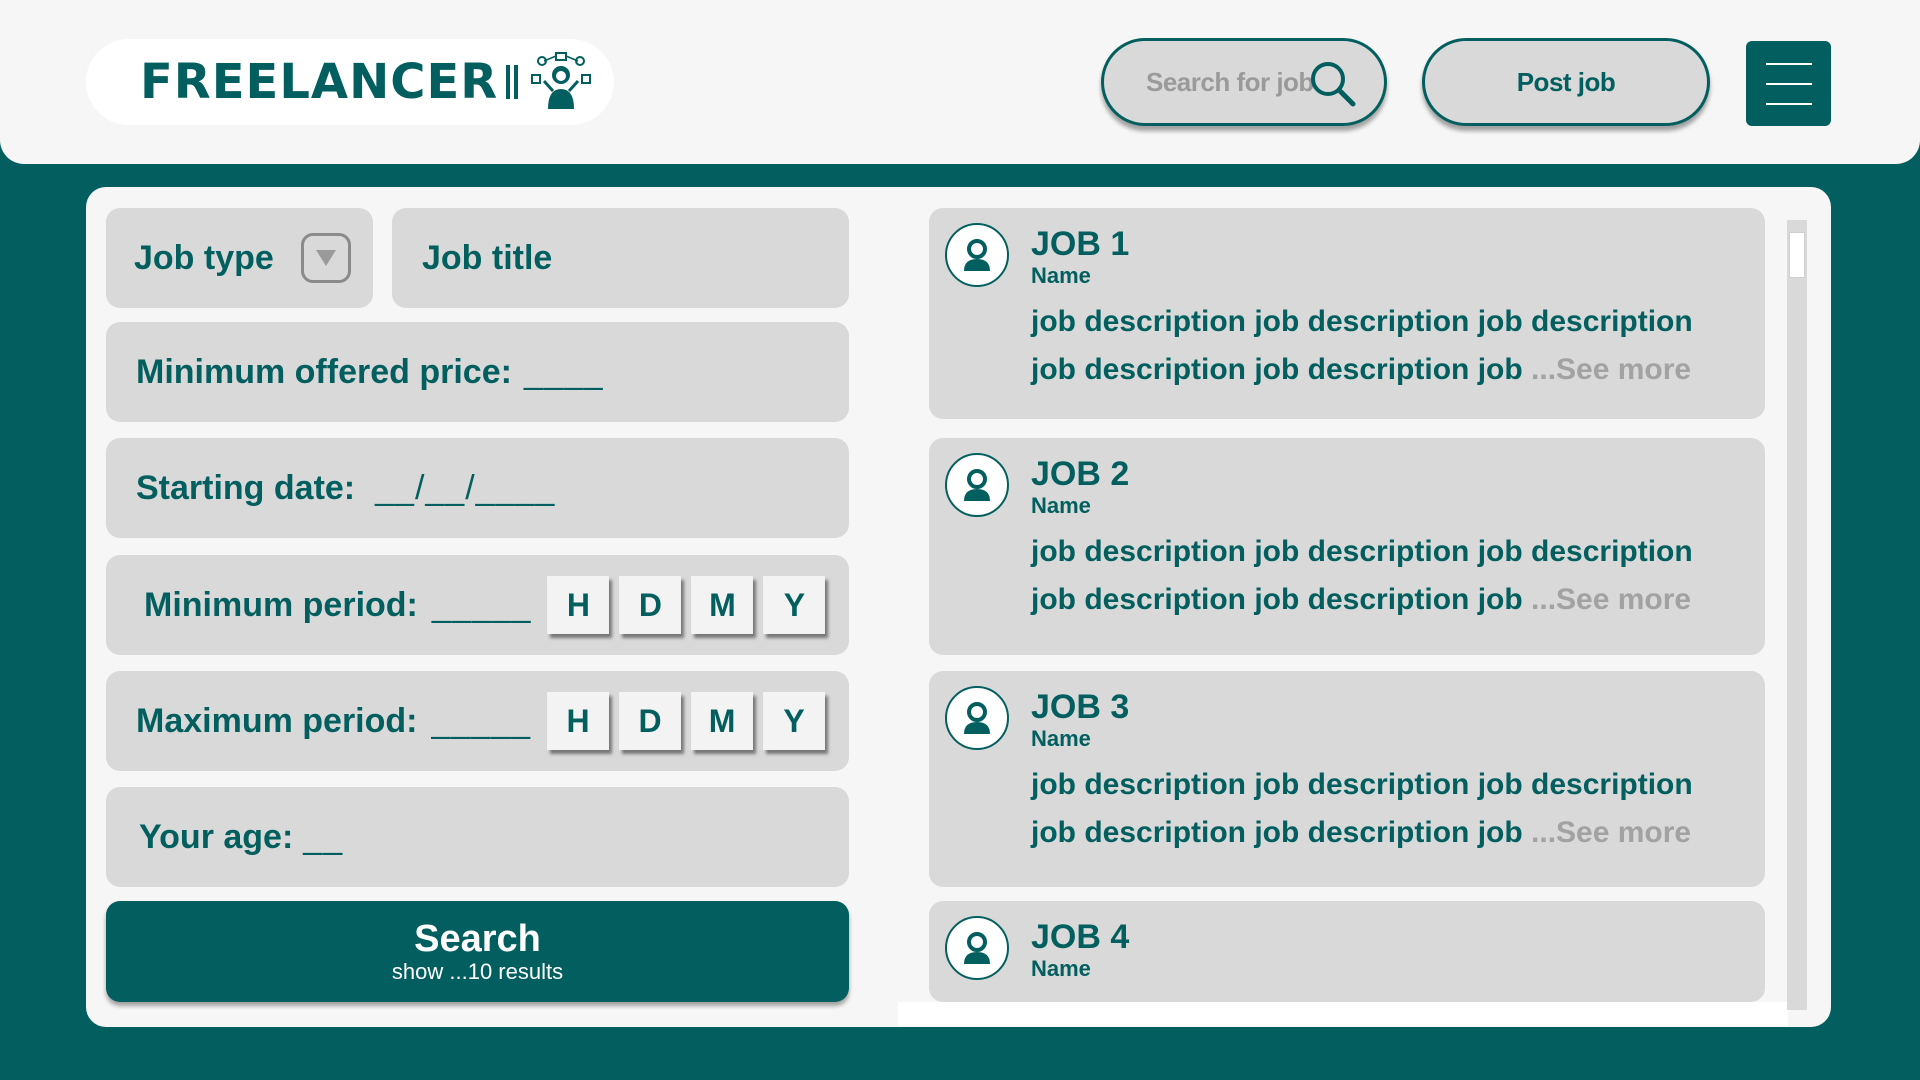  What do you see at coordinates (563, 371) in the screenshot?
I see `min-price-value: ____` at bounding box center [563, 371].